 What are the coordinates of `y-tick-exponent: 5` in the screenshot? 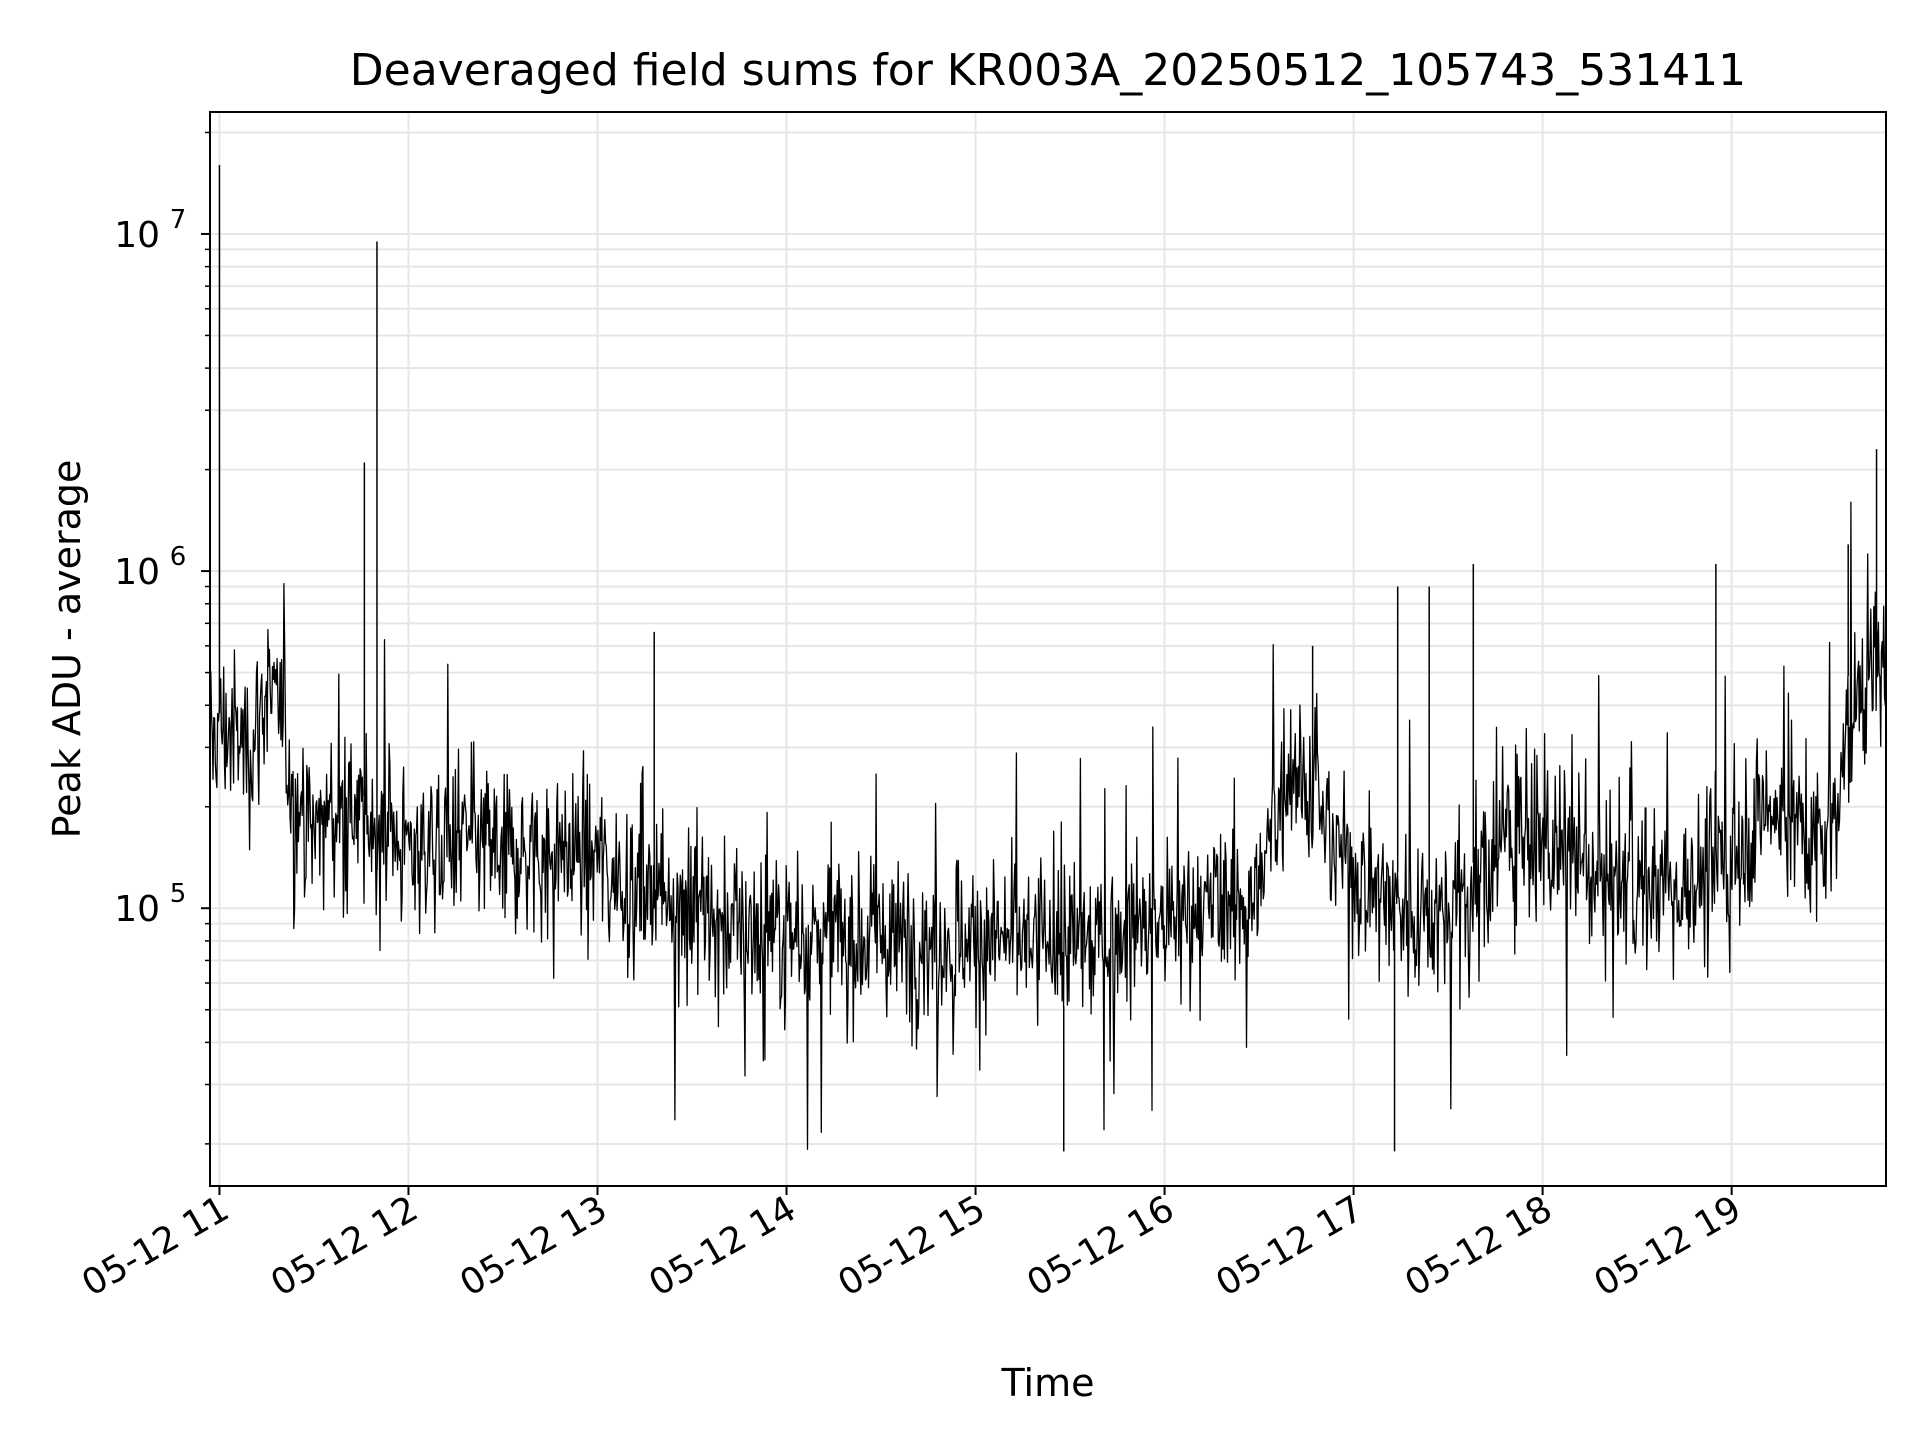 It's located at (178, 894).